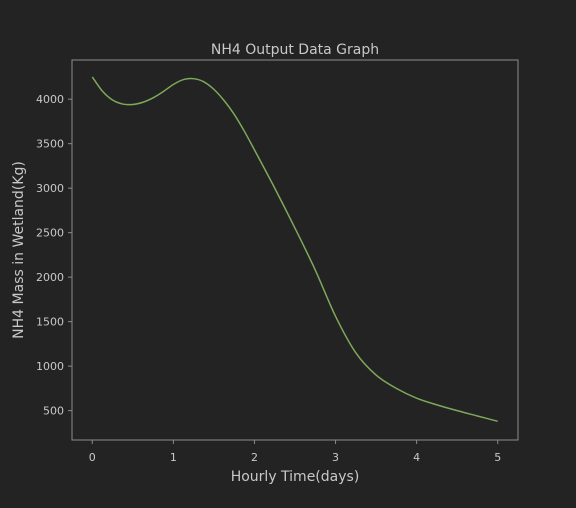 This screenshot has height=508, width=576. What do you see at coordinates (254, 457) in the screenshot?
I see `x-tick-label: 2` at bounding box center [254, 457].